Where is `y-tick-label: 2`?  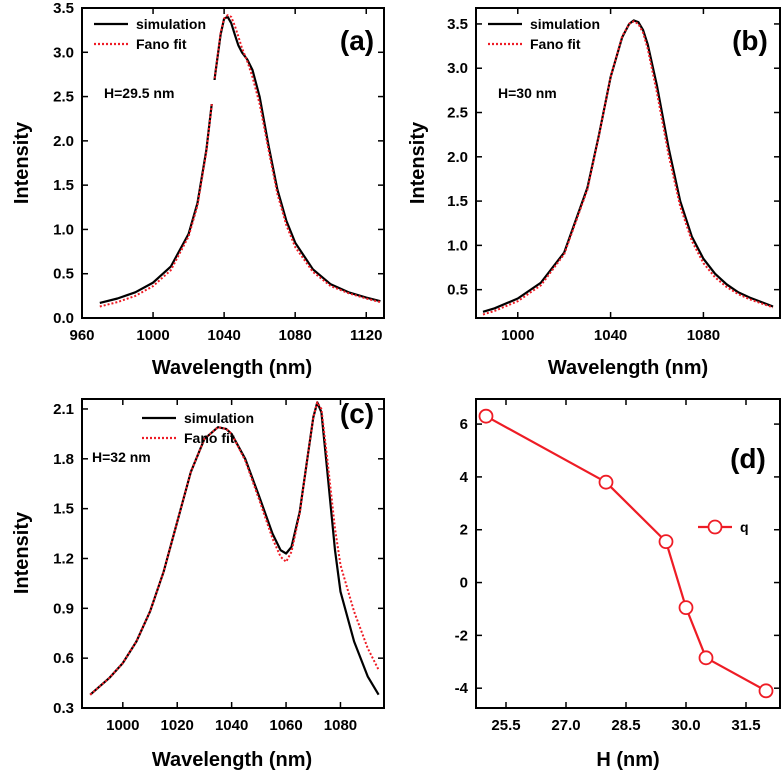
y-tick-label: 2 is located at coordinates (464, 530).